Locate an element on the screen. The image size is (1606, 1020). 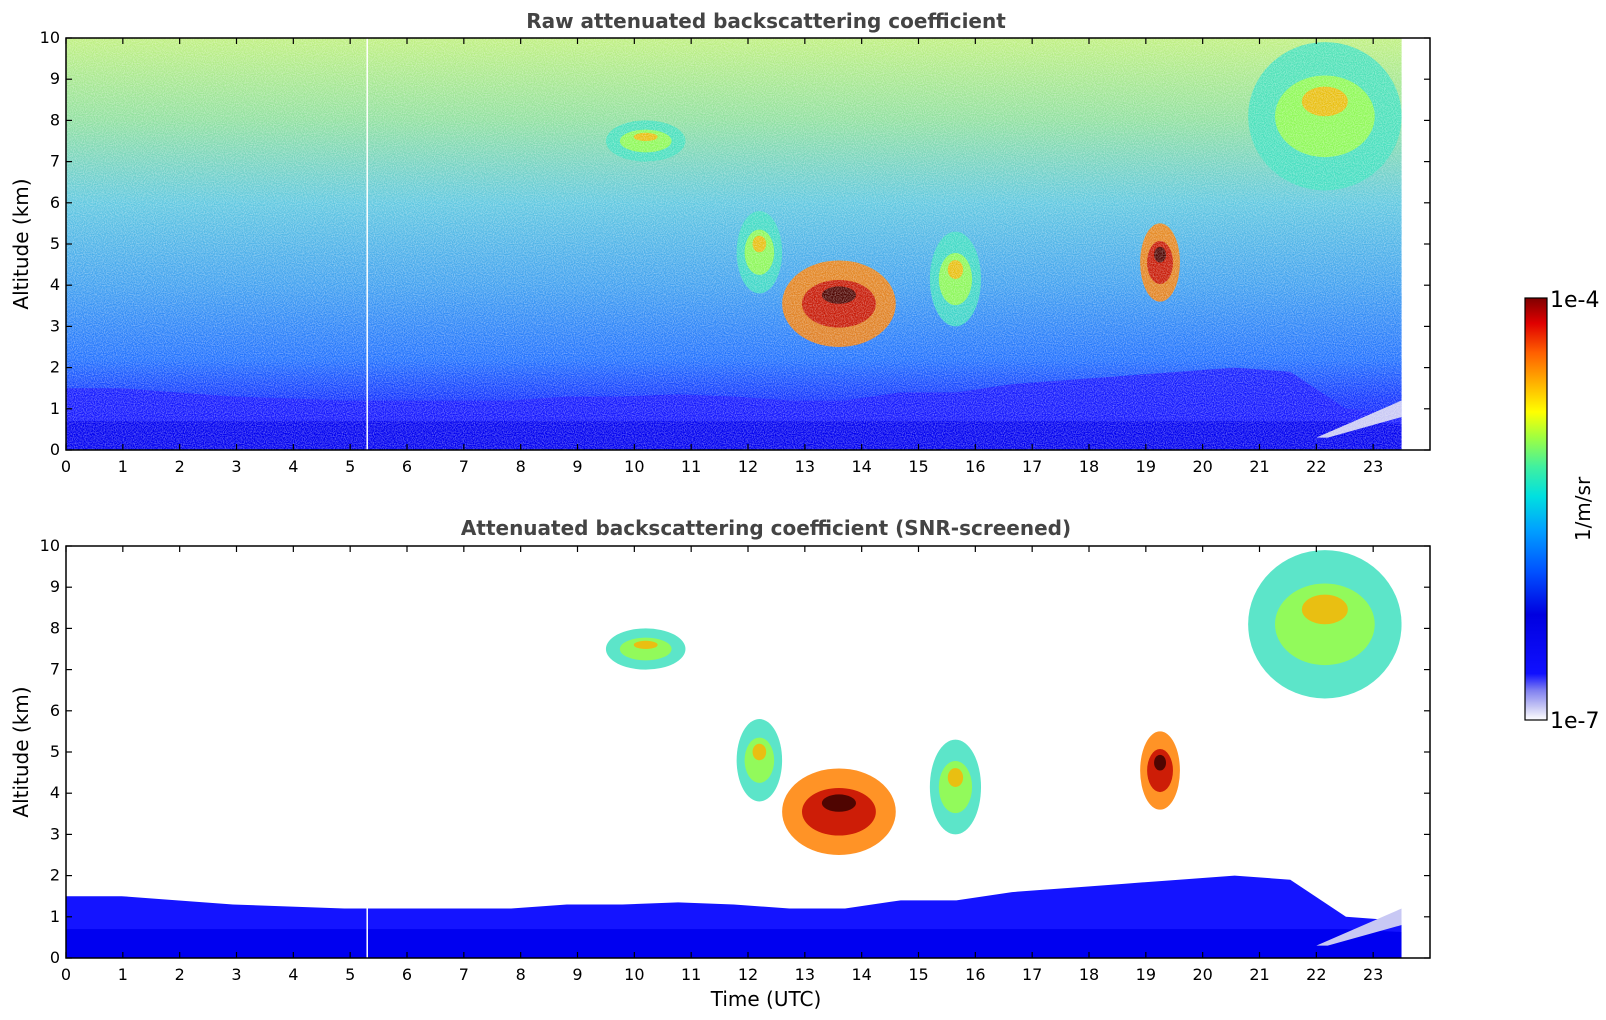
panel-raw-ylabel: Altitude (km) is located at coordinates (21, 243).